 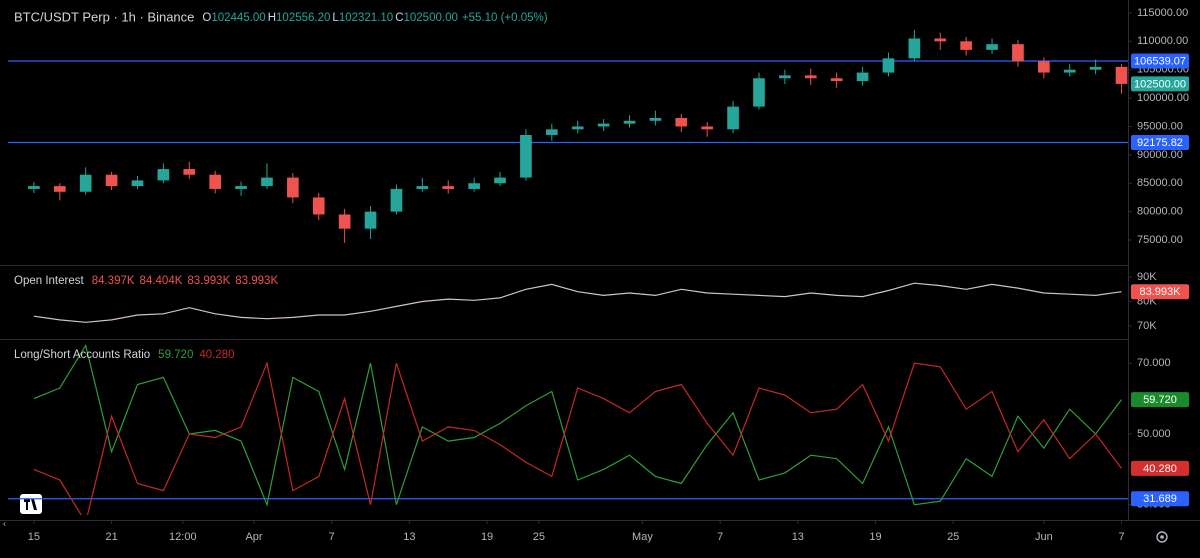 What do you see at coordinates (4, 523) in the screenshot?
I see `scroll-icon: ‹` at bounding box center [4, 523].